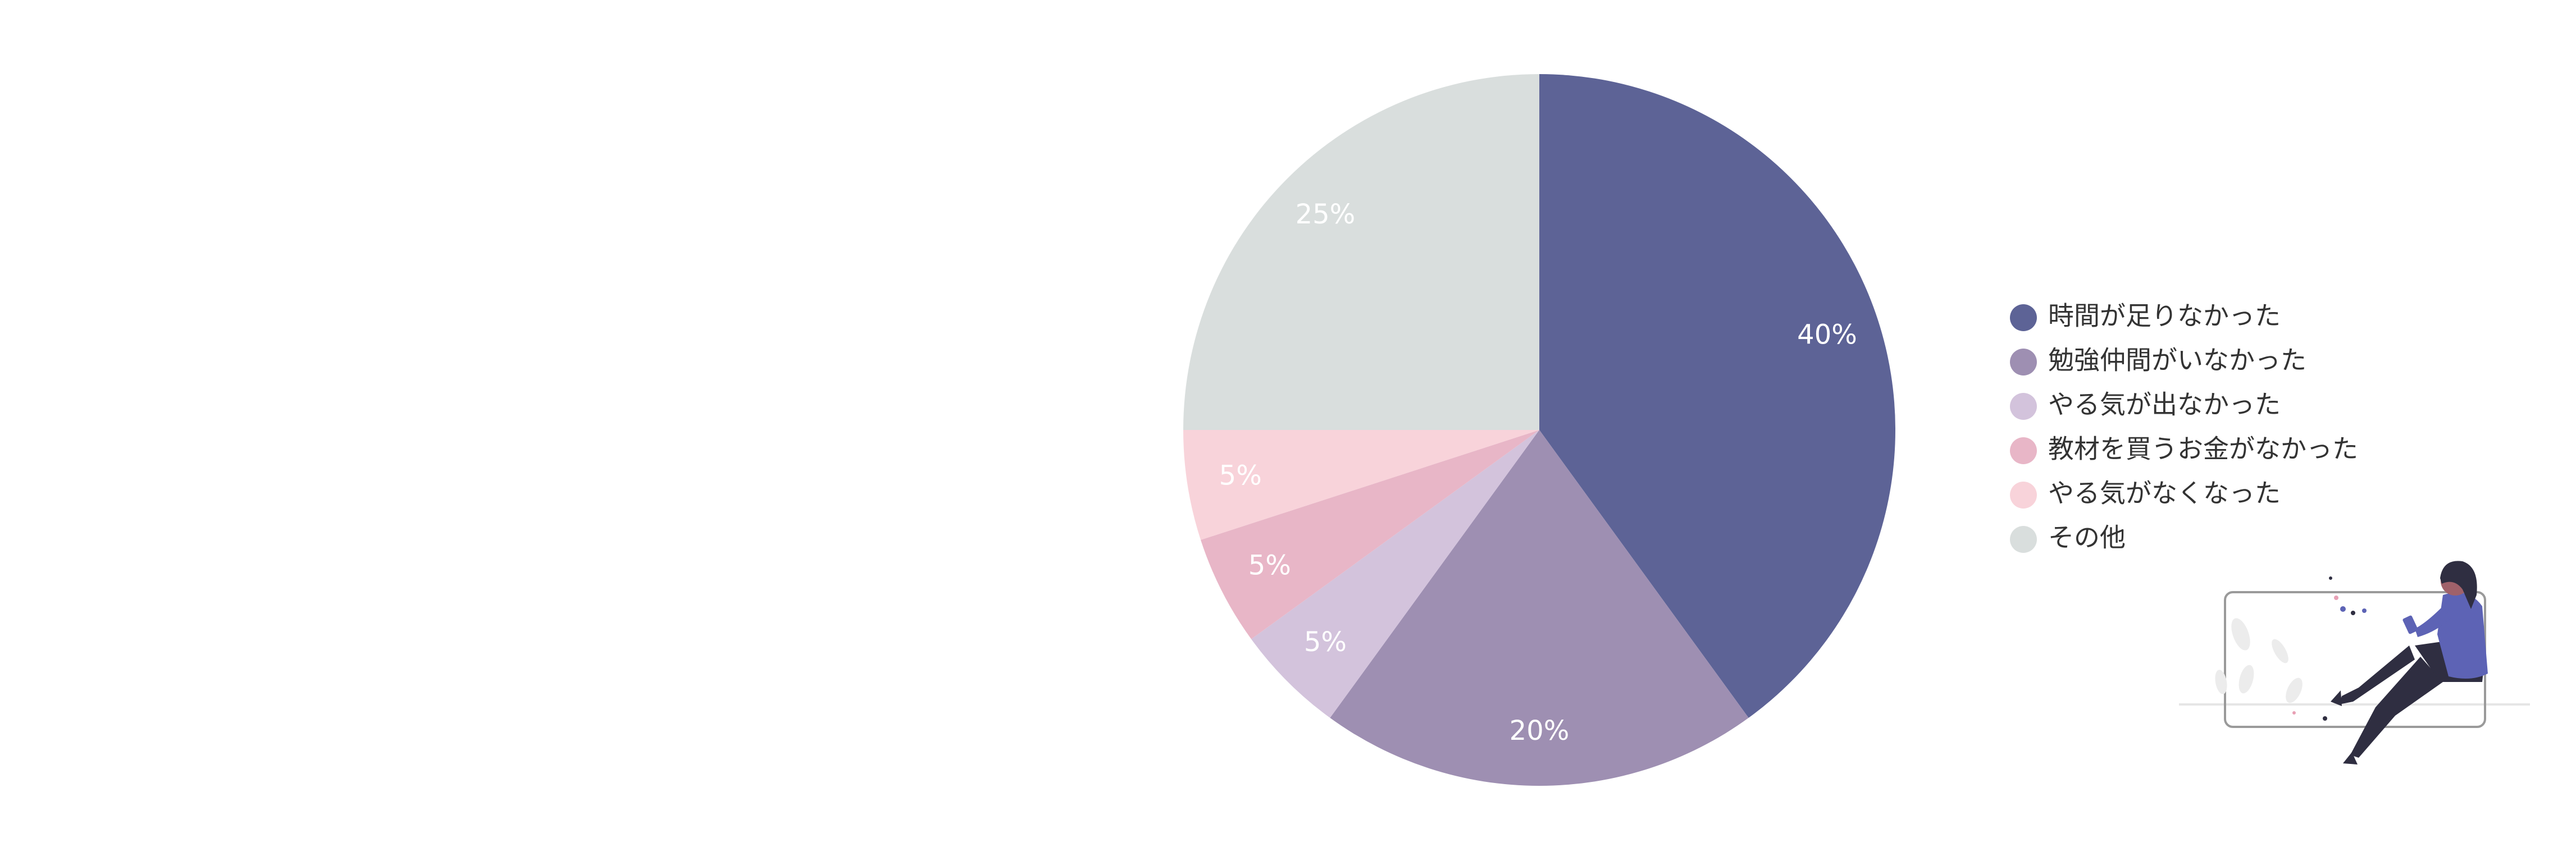 The image size is (2576, 847). Describe the element at coordinates (2354, 662) in the screenshot. I see `person-sitting-with-phone-illustration` at that location.